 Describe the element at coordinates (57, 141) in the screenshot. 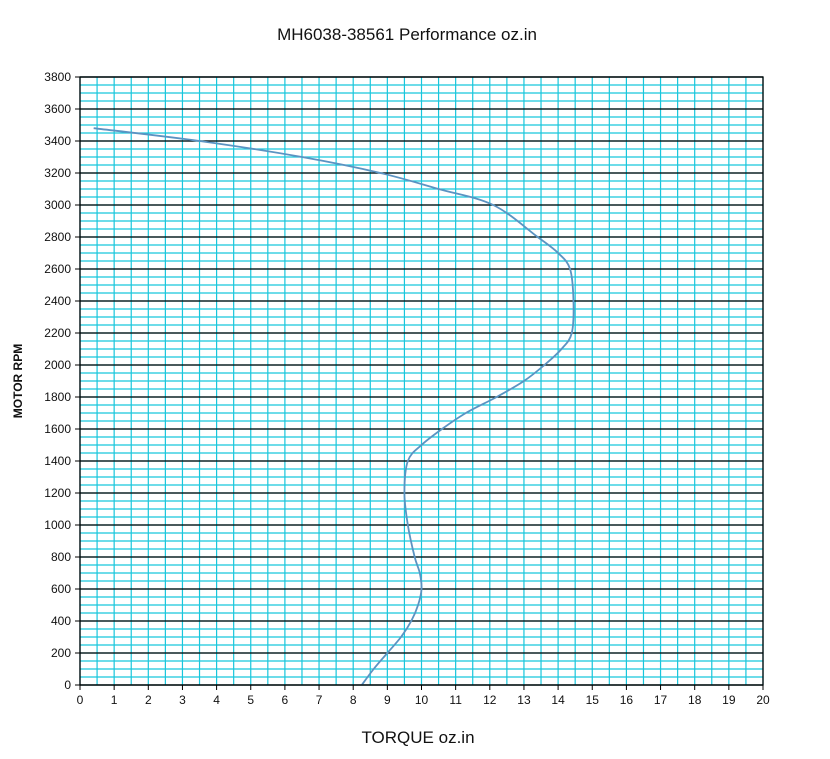

I see `y-tick-label: 3400` at that location.